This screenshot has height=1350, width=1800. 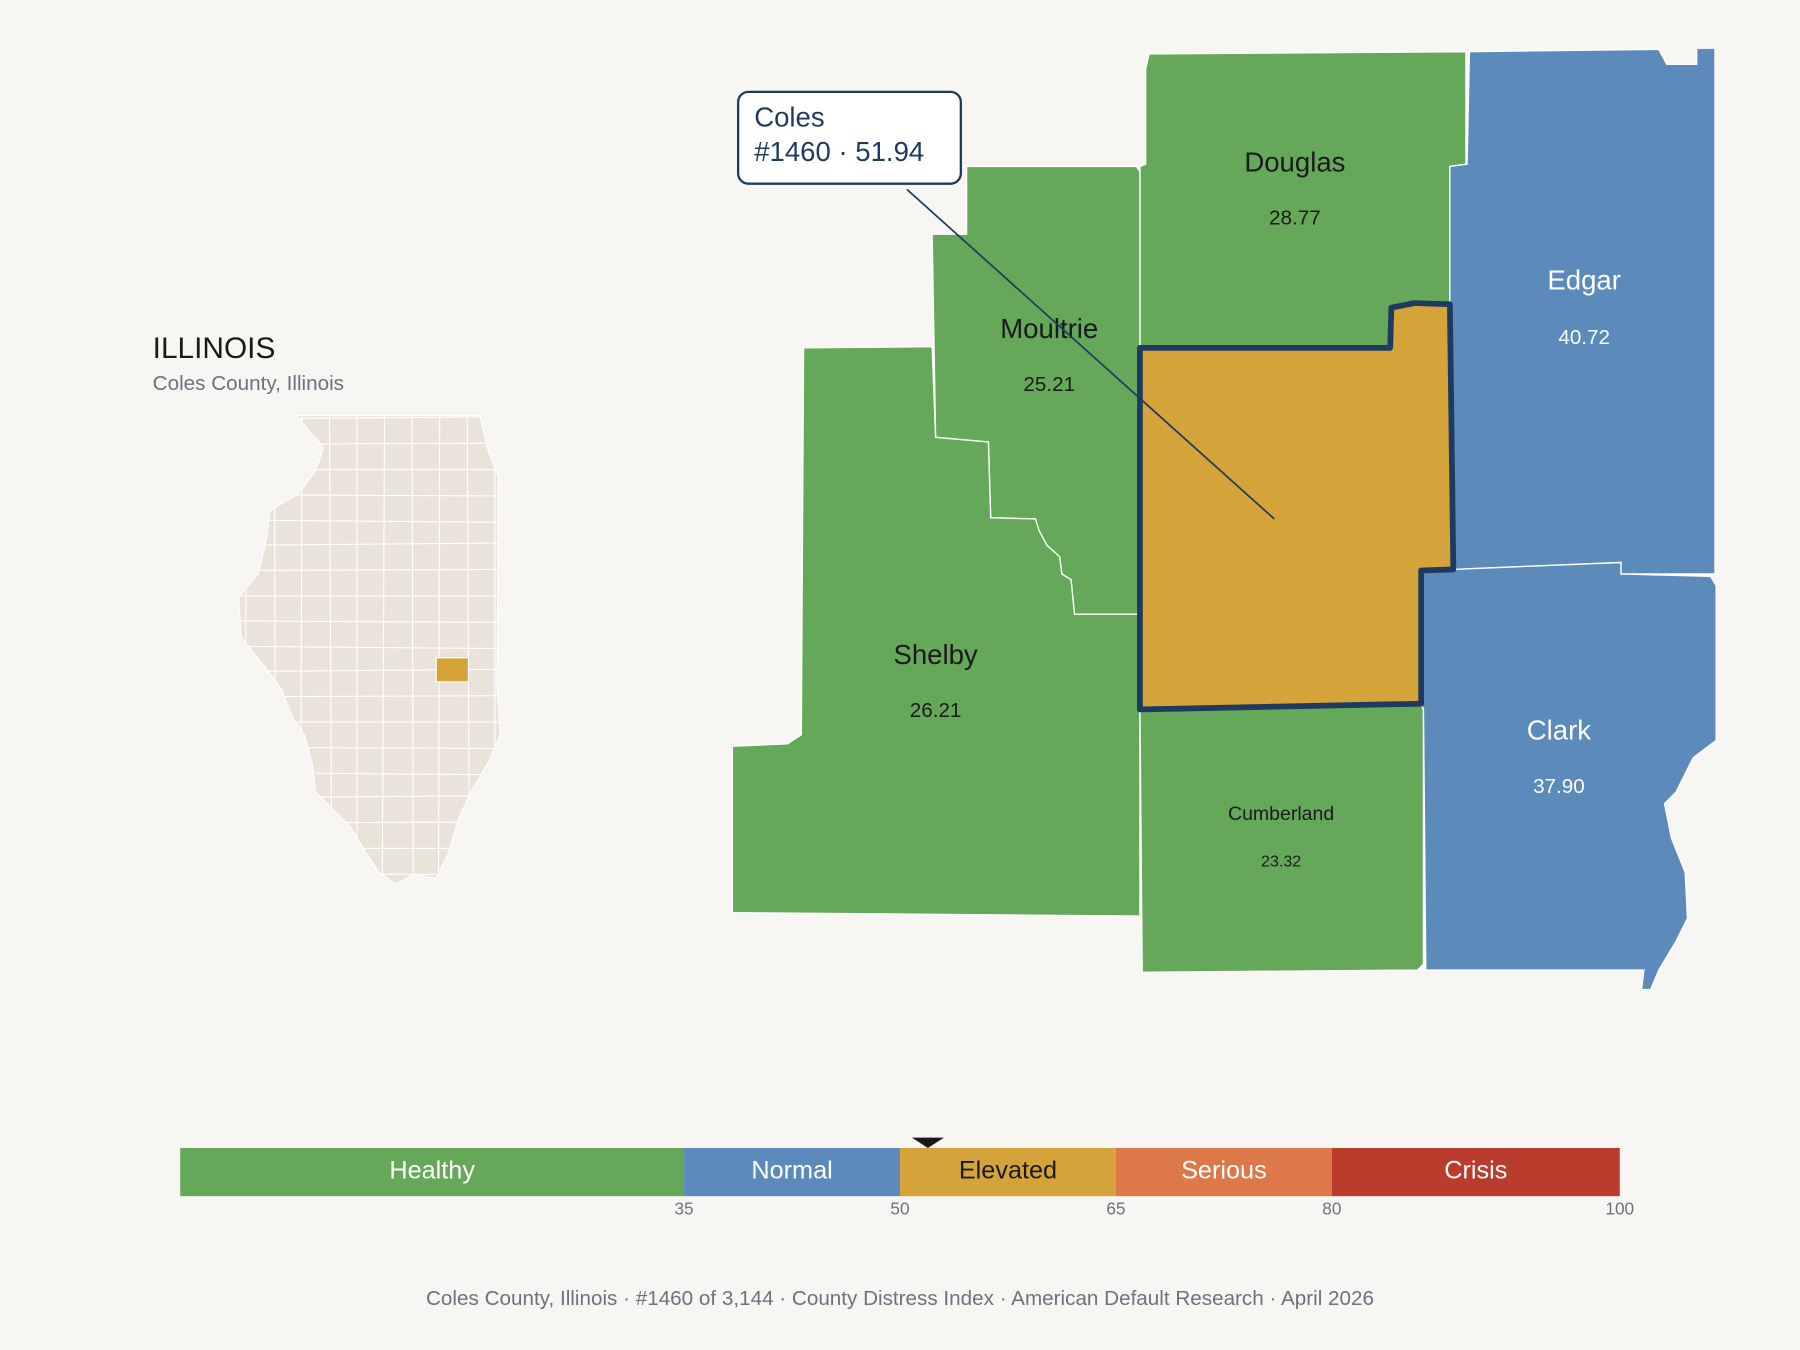 What do you see at coordinates (899, 1208) in the screenshot?
I see `scale-tick-label: 50` at bounding box center [899, 1208].